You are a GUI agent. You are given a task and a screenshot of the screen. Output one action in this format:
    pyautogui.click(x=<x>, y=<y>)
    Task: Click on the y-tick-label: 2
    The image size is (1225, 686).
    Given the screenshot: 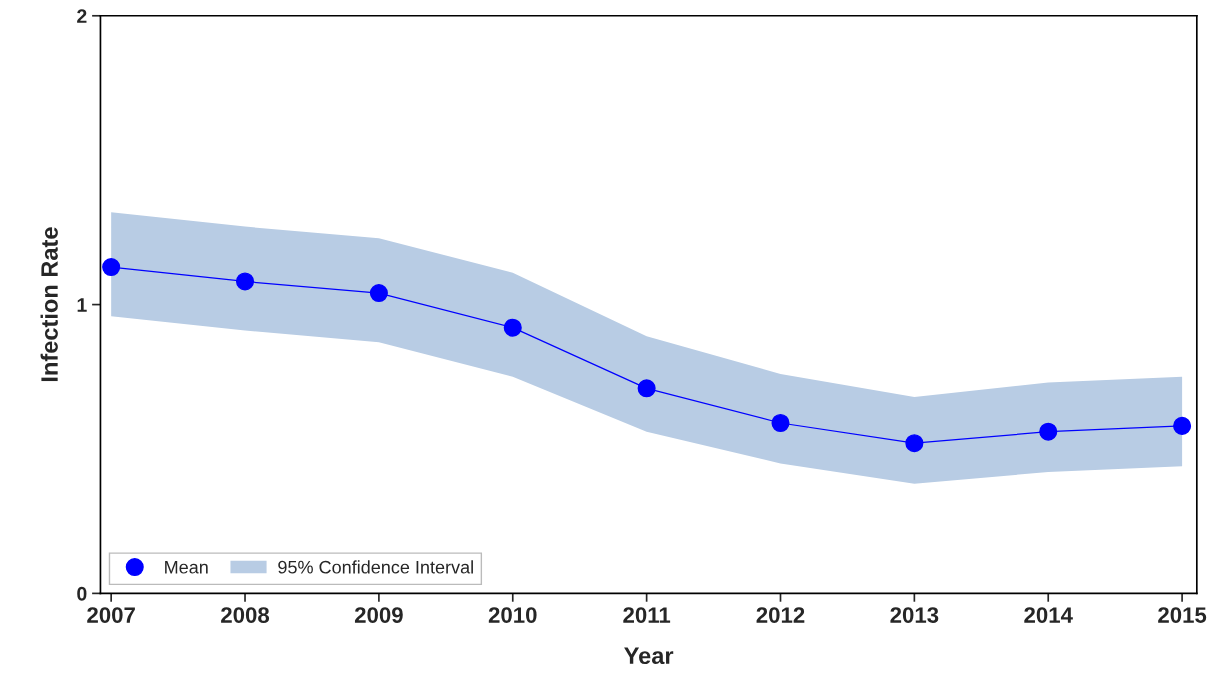 What is the action you would take?
    pyautogui.click(x=82, y=16)
    